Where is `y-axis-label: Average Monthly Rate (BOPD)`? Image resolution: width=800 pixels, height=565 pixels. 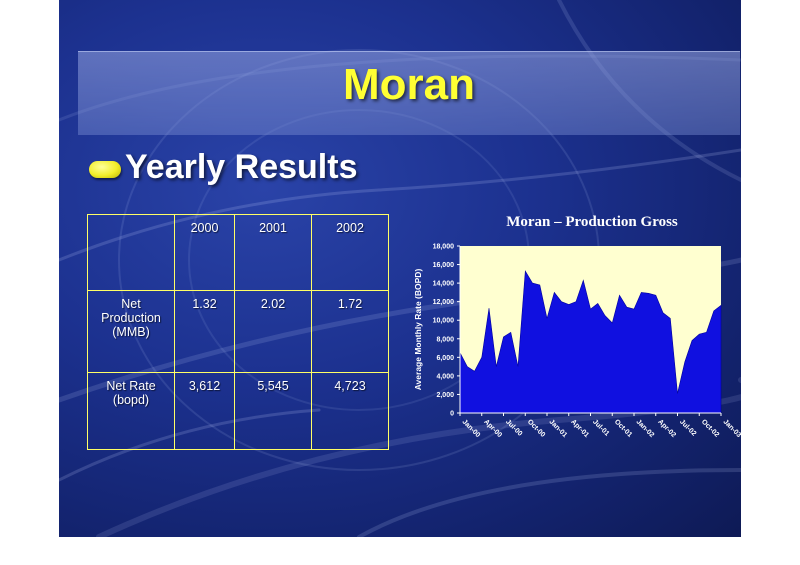
y-axis-label: Average Monthly Rate (BOPD) is located at coordinates (418, 330).